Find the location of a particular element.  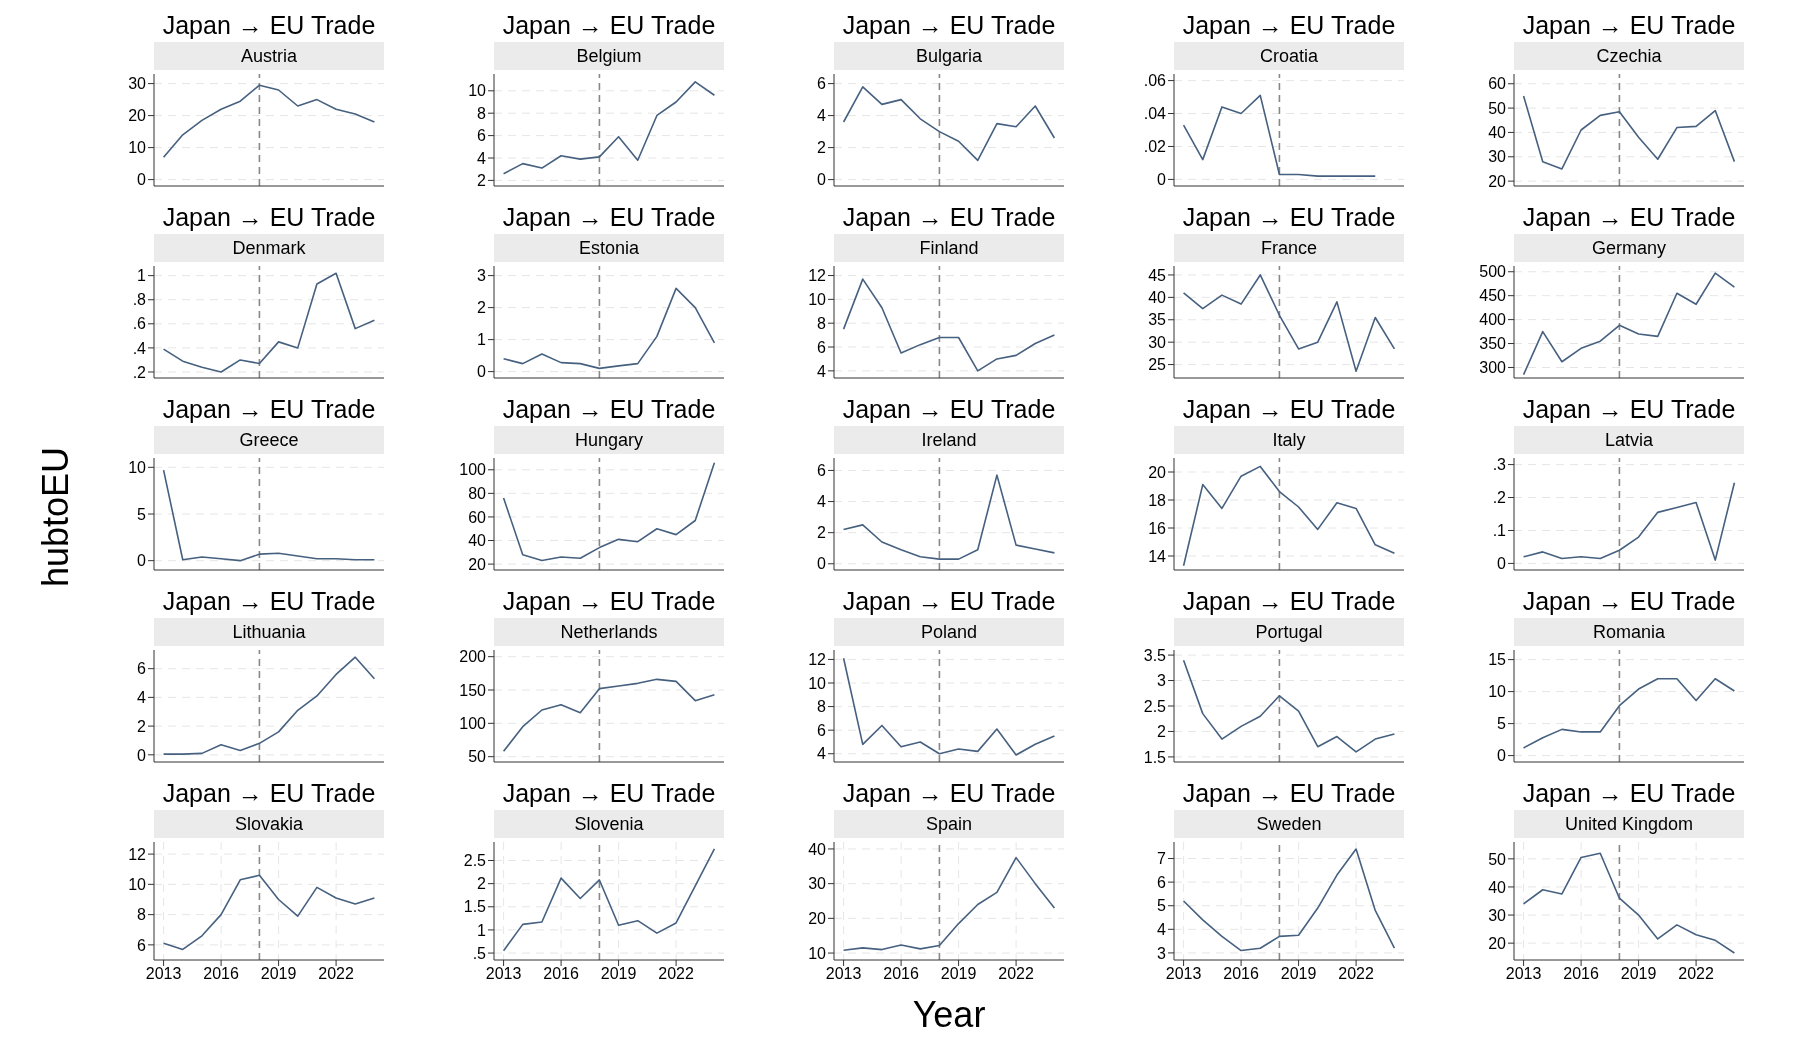

y-tick-label: 100 is located at coordinates (473, 470).